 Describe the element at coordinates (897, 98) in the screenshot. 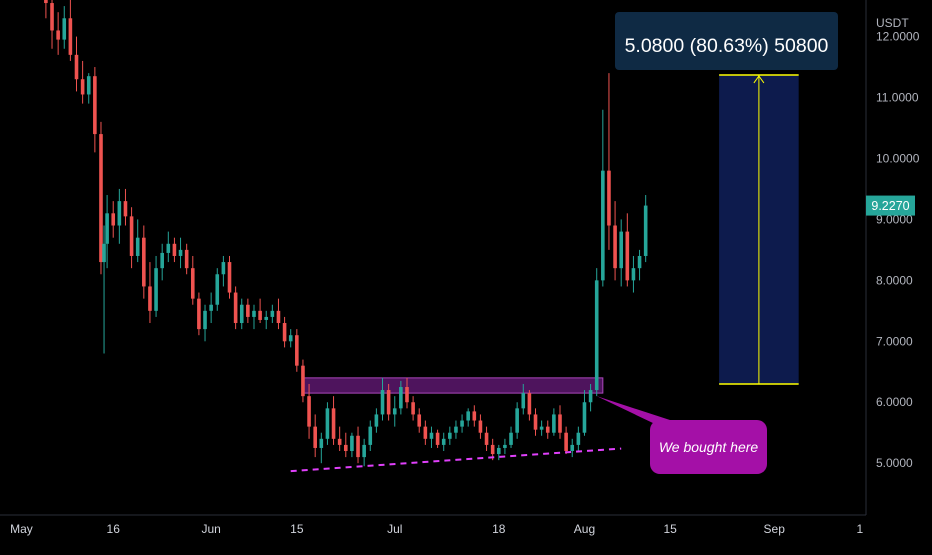

I see `y-tick-label: 11.0000` at that location.